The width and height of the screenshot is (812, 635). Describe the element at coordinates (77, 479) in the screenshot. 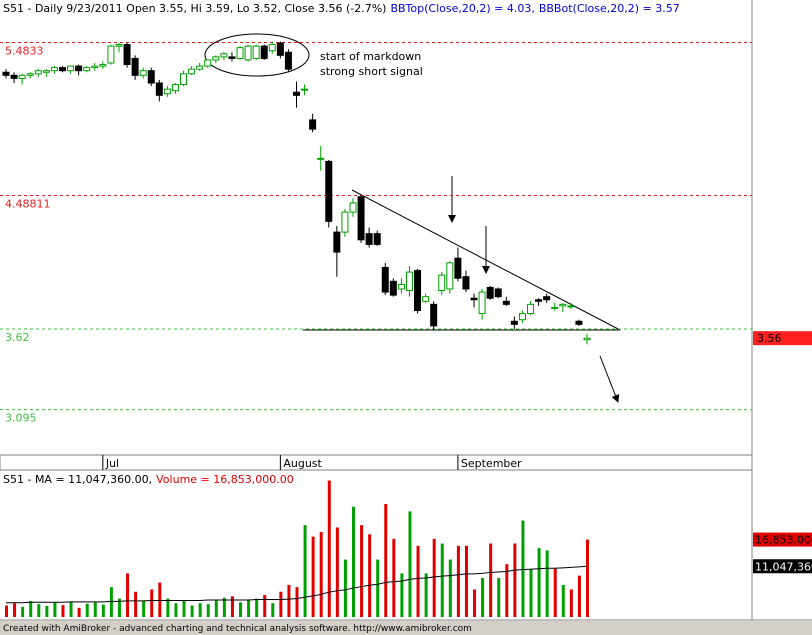

I see `title-part: S51 - MA = 11,047,360.00,` at that location.